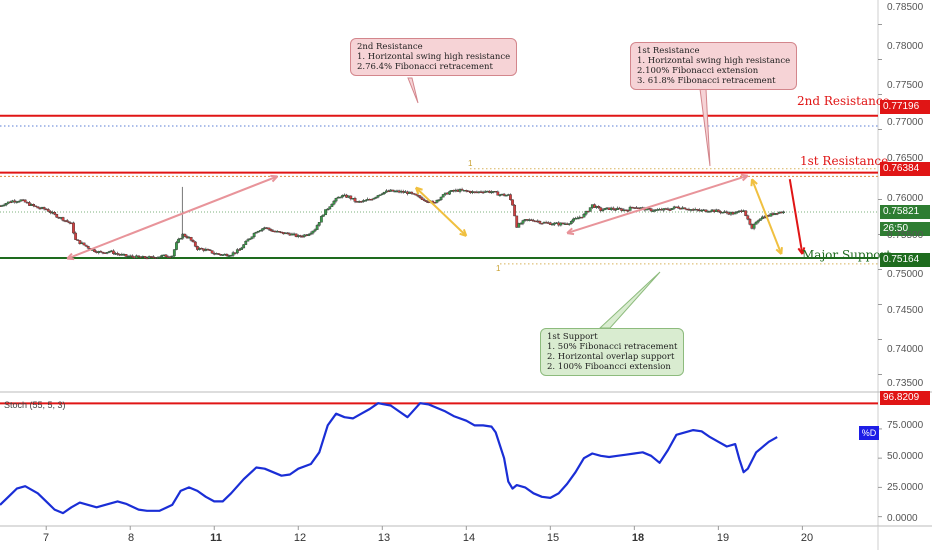  What do you see at coordinates (847, 255) in the screenshot?
I see `level-label-major-support: Major Support` at bounding box center [847, 255].